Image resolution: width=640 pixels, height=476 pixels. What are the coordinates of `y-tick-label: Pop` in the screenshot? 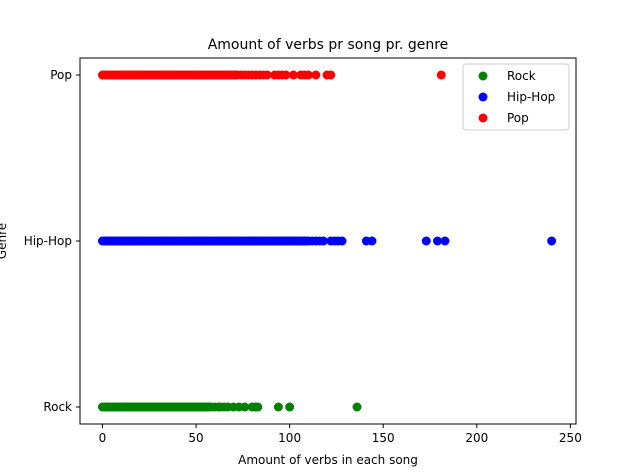 It's located at (61, 75).